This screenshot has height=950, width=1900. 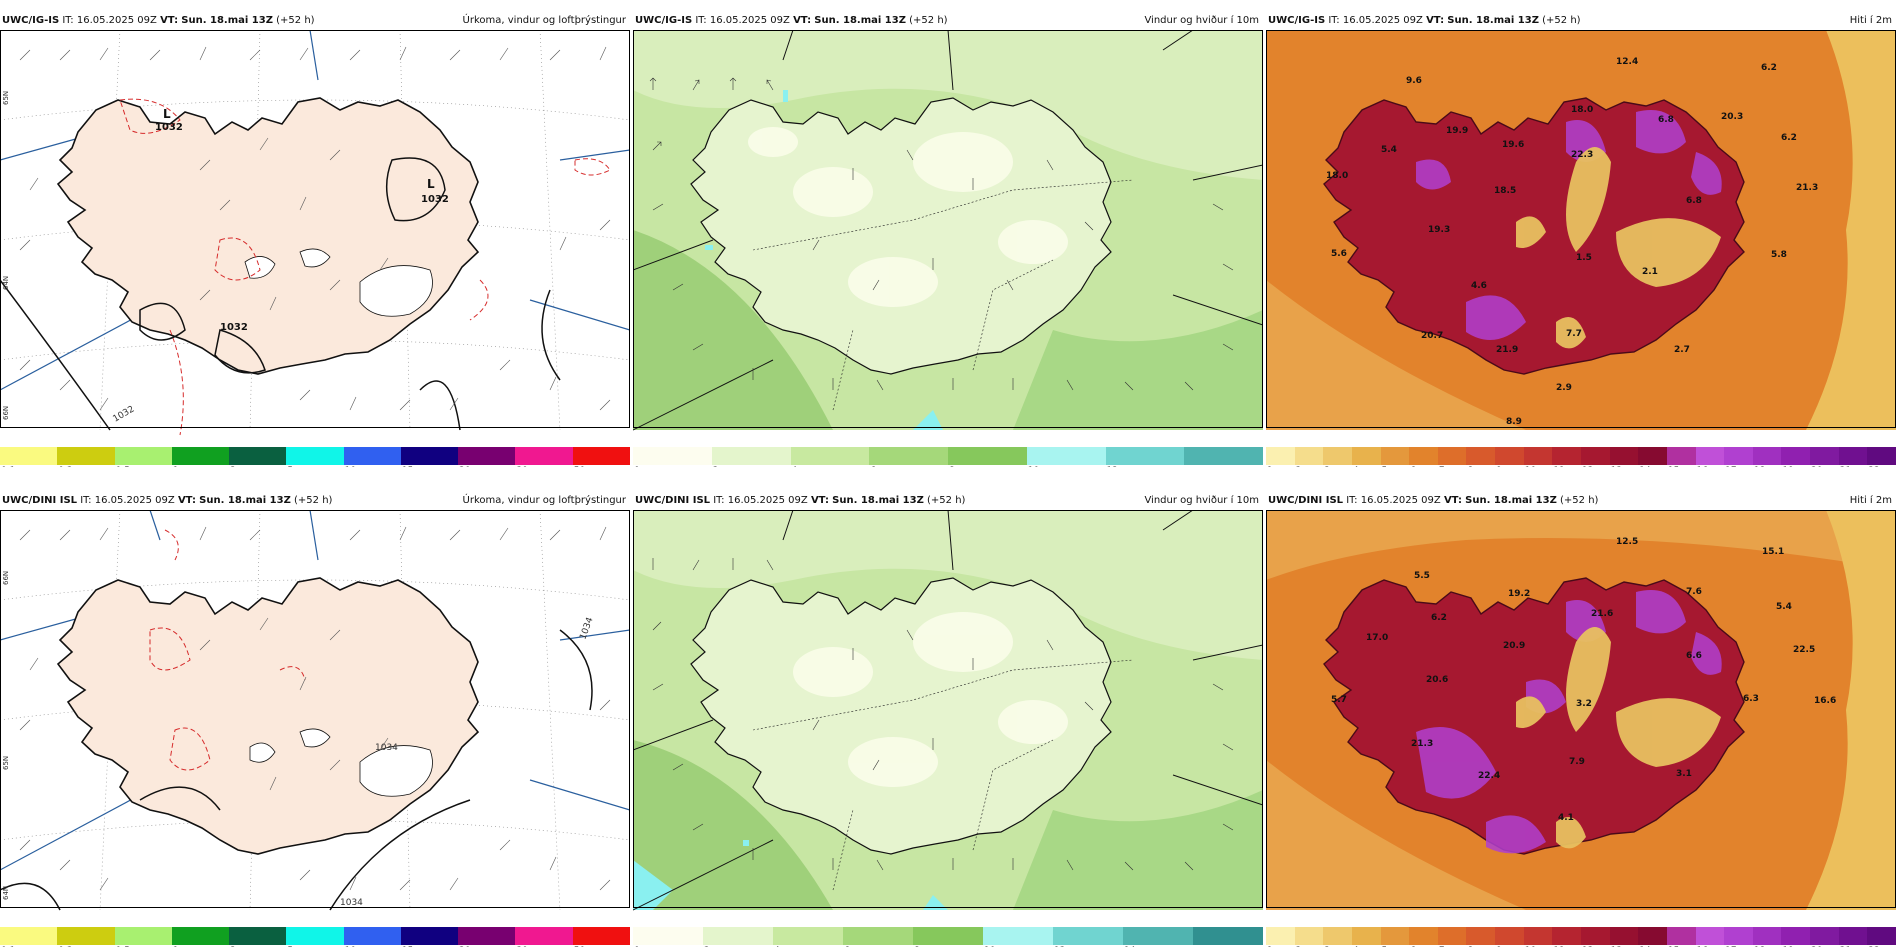 I want to click on it-label: IT:, so click(x=1334, y=20).